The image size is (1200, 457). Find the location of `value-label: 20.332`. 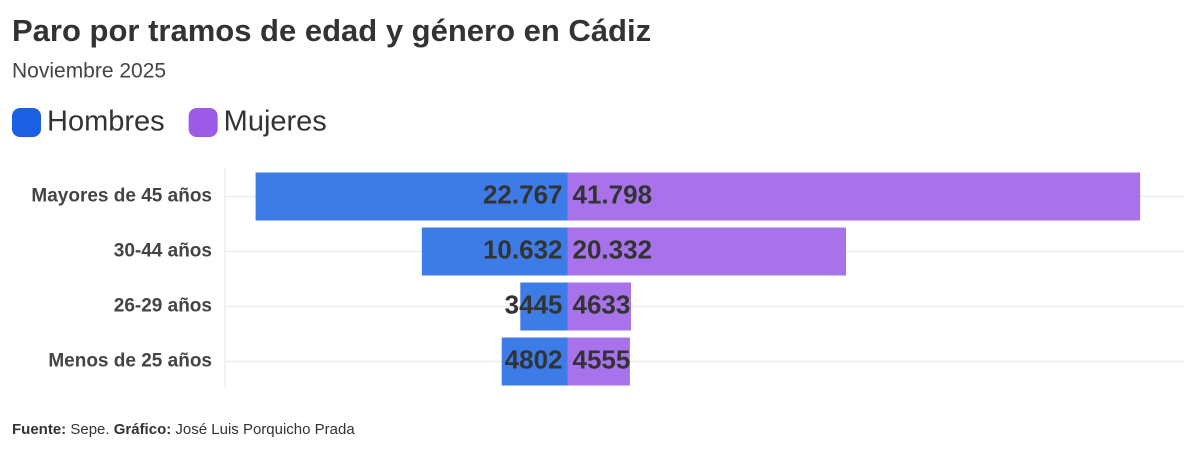

value-label: 20.332 is located at coordinates (613, 249).